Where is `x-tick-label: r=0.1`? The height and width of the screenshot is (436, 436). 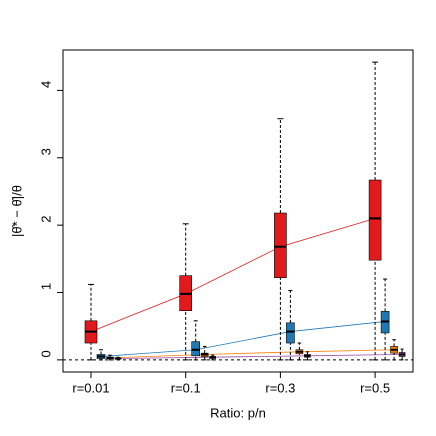
x-tick-label: r=0.1 is located at coordinates (186, 387).